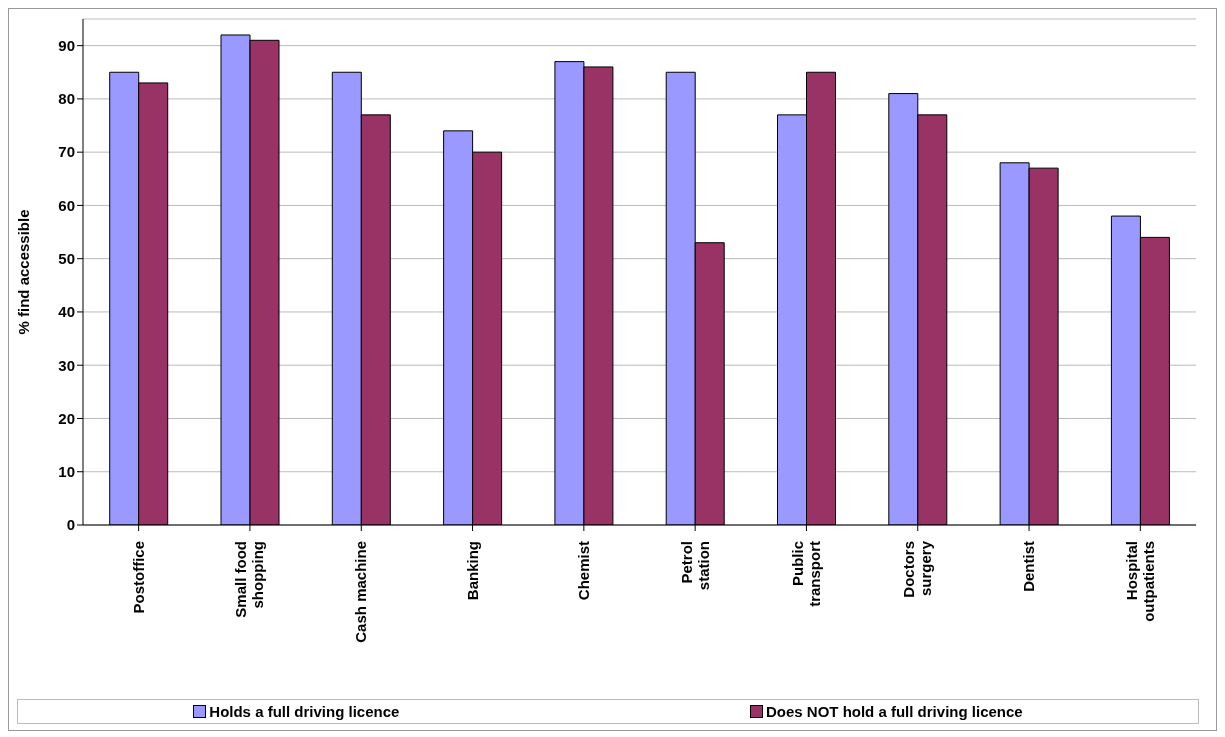 The height and width of the screenshot is (737, 1225). Describe the element at coordinates (66, 99) in the screenshot. I see `y-tick-label: 80` at that location.